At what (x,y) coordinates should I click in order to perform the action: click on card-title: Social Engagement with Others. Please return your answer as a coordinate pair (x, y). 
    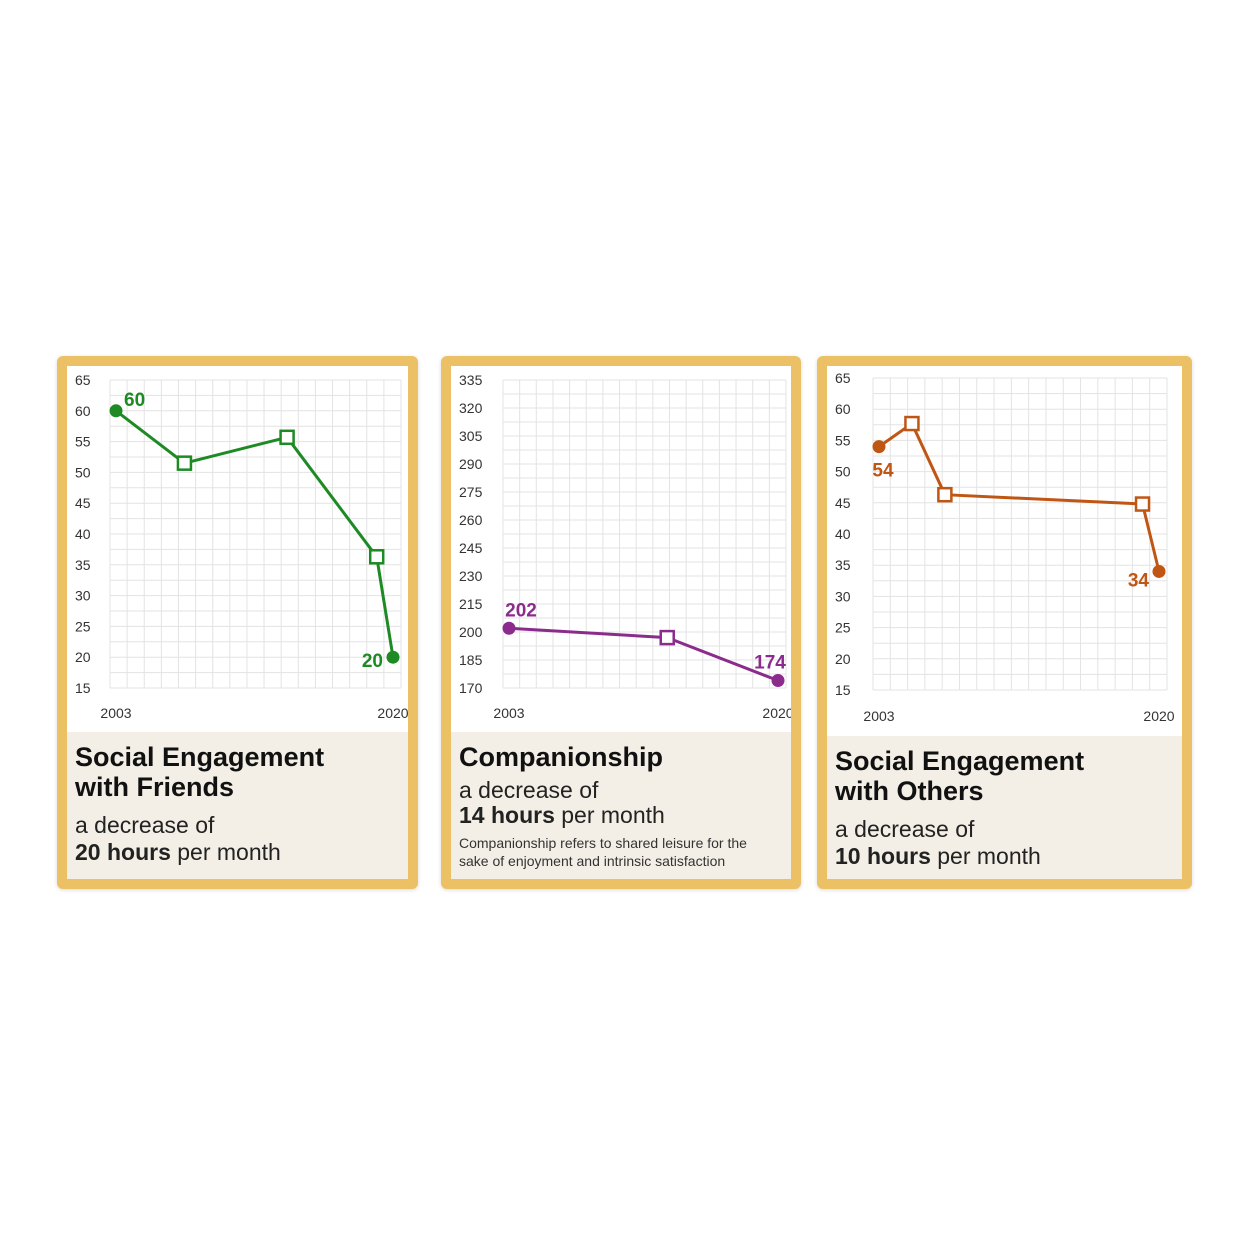
    Looking at the image, I should click on (960, 776).